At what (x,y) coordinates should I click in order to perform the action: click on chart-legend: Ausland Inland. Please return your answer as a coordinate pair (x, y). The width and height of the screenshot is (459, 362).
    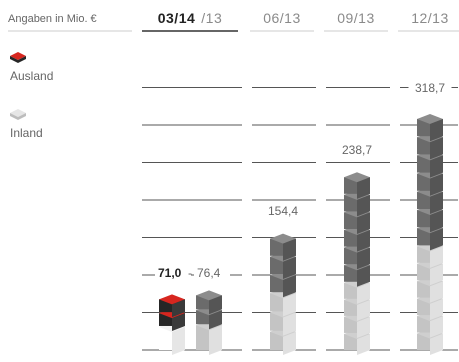
    Looking at the image, I should click on (31, 96).